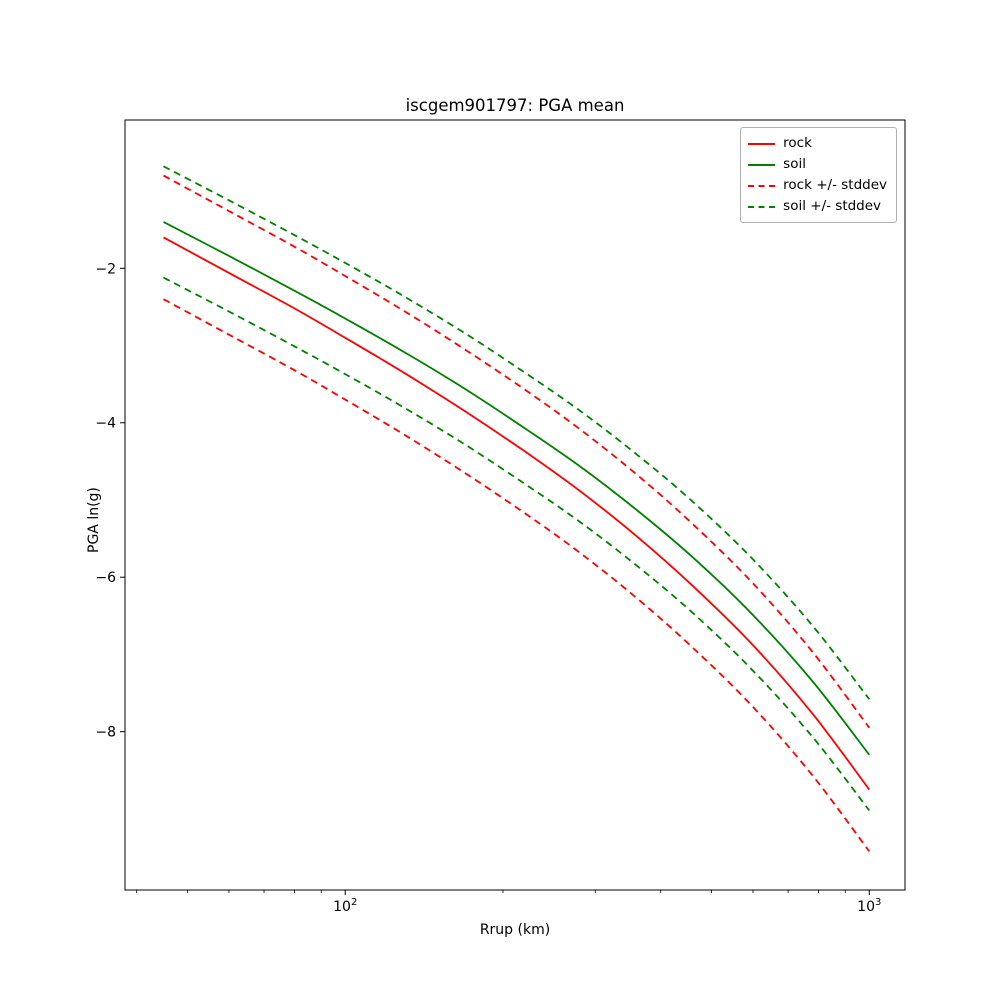 Image resolution: width=1000 pixels, height=1000 pixels. What do you see at coordinates (835, 185) in the screenshot?
I see `legend-label: rock +/- stddev` at bounding box center [835, 185].